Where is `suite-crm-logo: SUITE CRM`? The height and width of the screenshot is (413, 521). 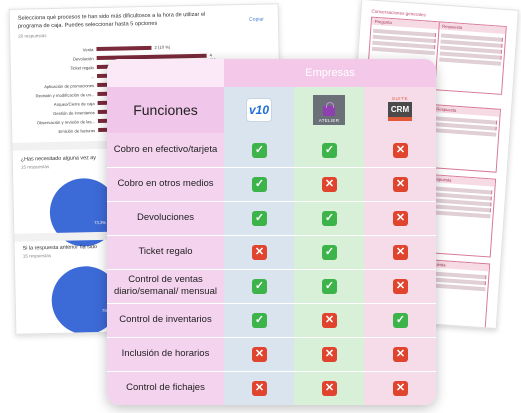 suite-crm-logo: SUITE CRM is located at coordinates (400, 110).